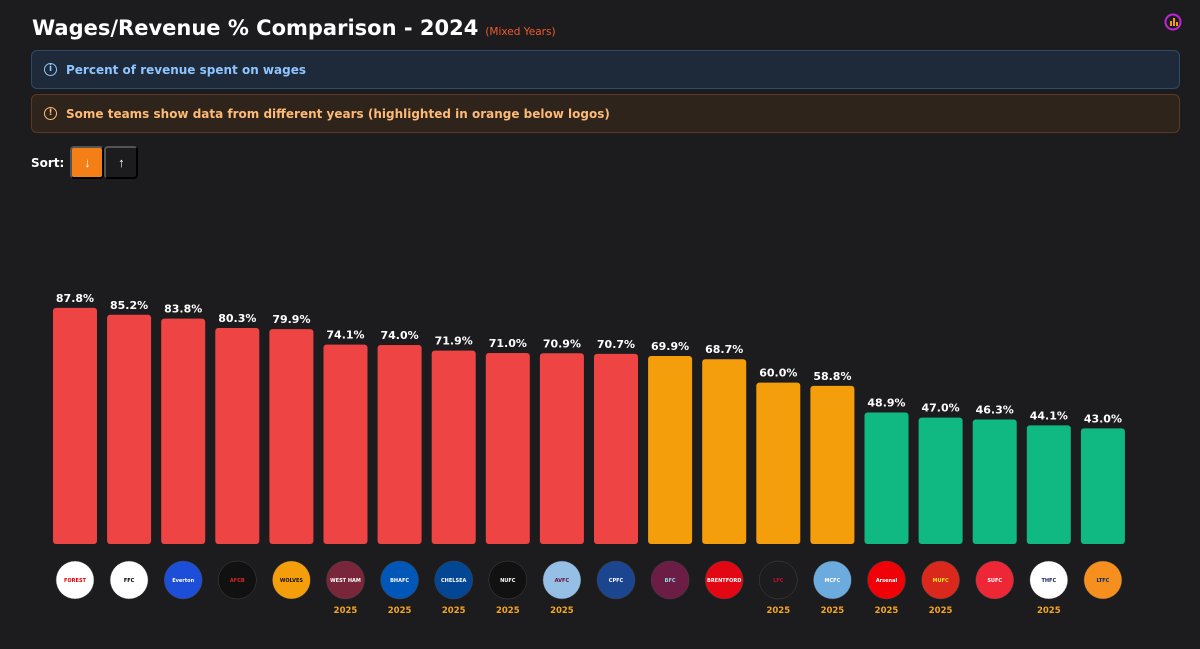  Describe the element at coordinates (345, 444) in the screenshot. I see `bar-west-ham-united` at that location.